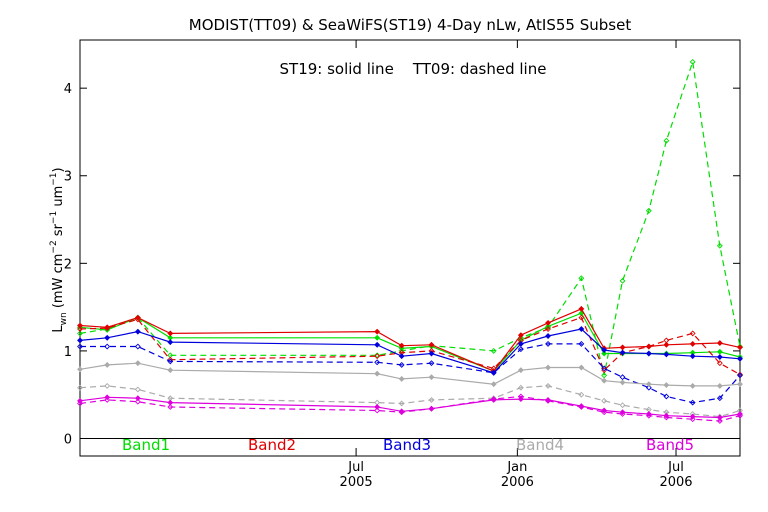 The image size is (768, 512). What do you see at coordinates (59, 249) in the screenshot?
I see `svg-text: Lwn (mW cm−2 sr−1 um−1)` at bounding box center [59, 249].